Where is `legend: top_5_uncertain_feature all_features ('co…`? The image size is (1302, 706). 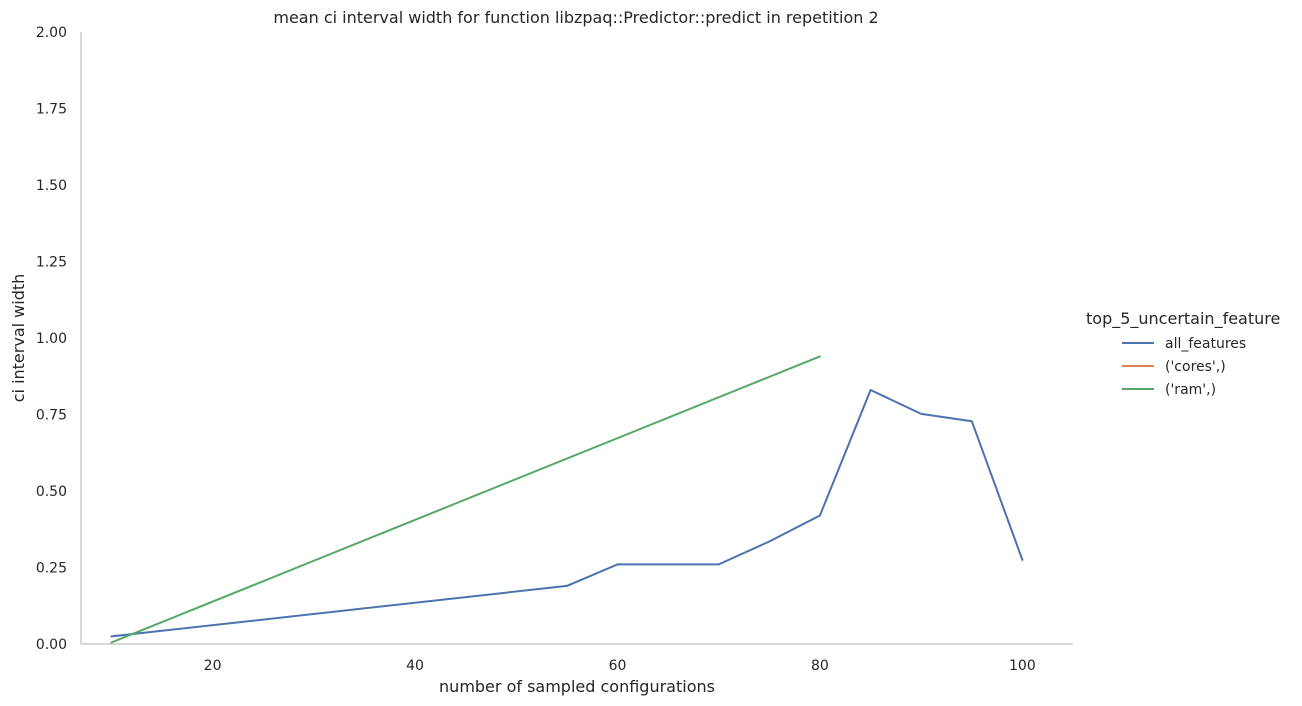 legend: top_5_uncertain_feature all_features ('co… is located at coordinates (1183, 353).